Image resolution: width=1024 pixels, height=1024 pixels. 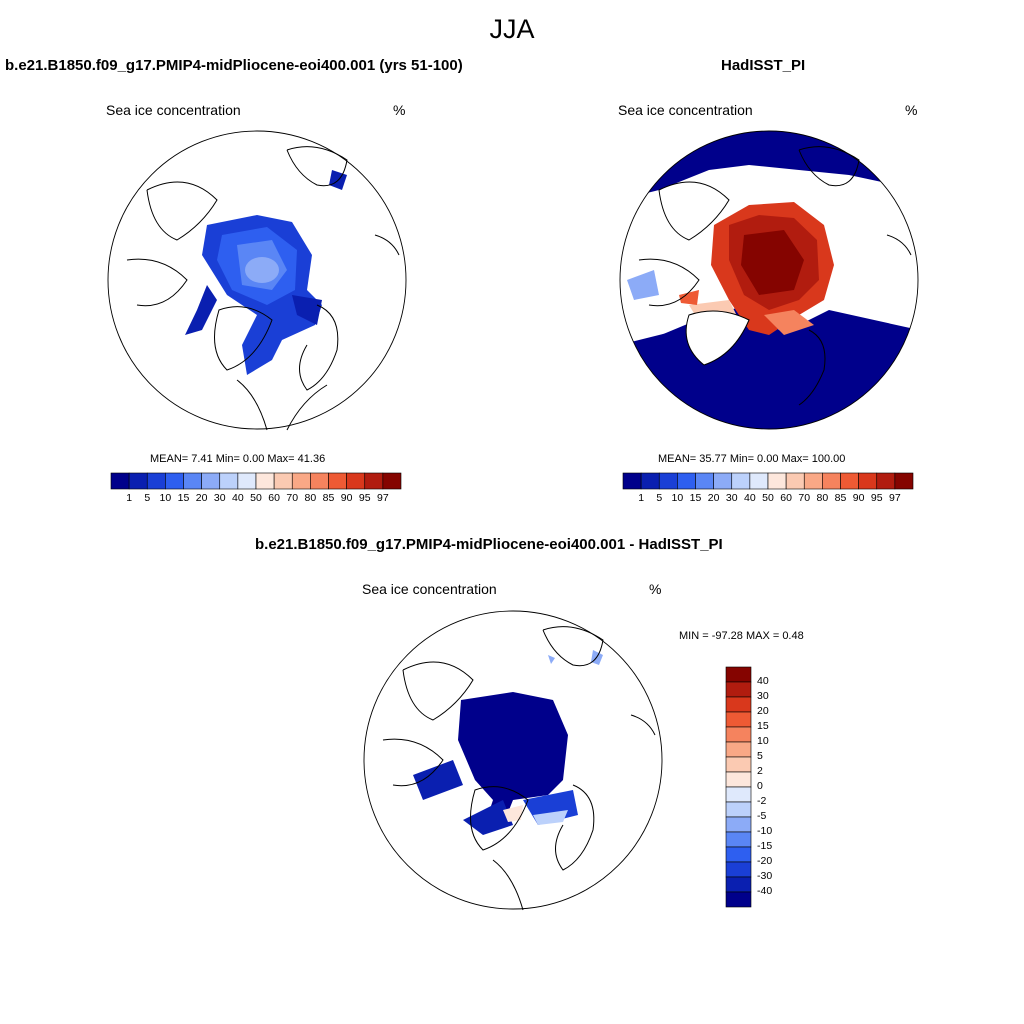 What do you see at coordinates (752, 459) in the screenshot?
I see `panel2-stats: MEAN= 35.77 Min= 0.00 Max= 100.00` at bounding box center [752, 459].